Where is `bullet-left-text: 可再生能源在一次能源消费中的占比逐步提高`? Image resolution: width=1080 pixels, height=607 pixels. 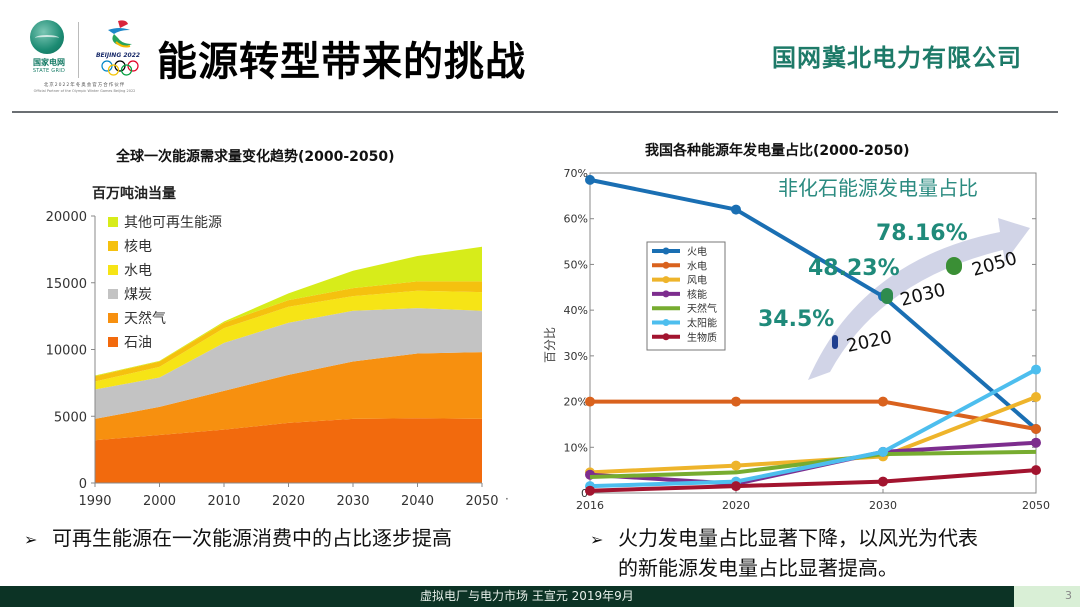 bullet-left-text: 可再生能源在一次能源消费中的占比逐步提高 is located at coordinates (252, 538).